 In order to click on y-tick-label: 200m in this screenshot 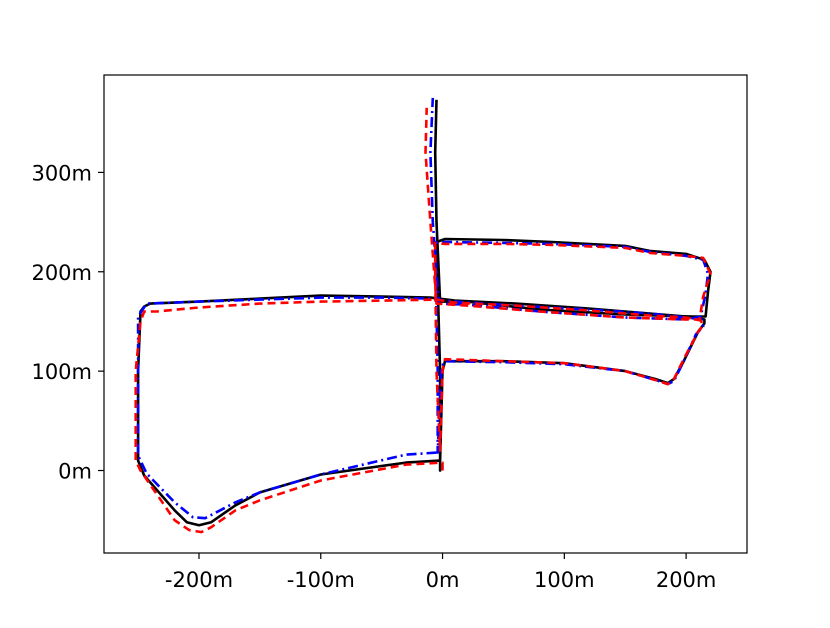, I will do `click(61, 273)`.